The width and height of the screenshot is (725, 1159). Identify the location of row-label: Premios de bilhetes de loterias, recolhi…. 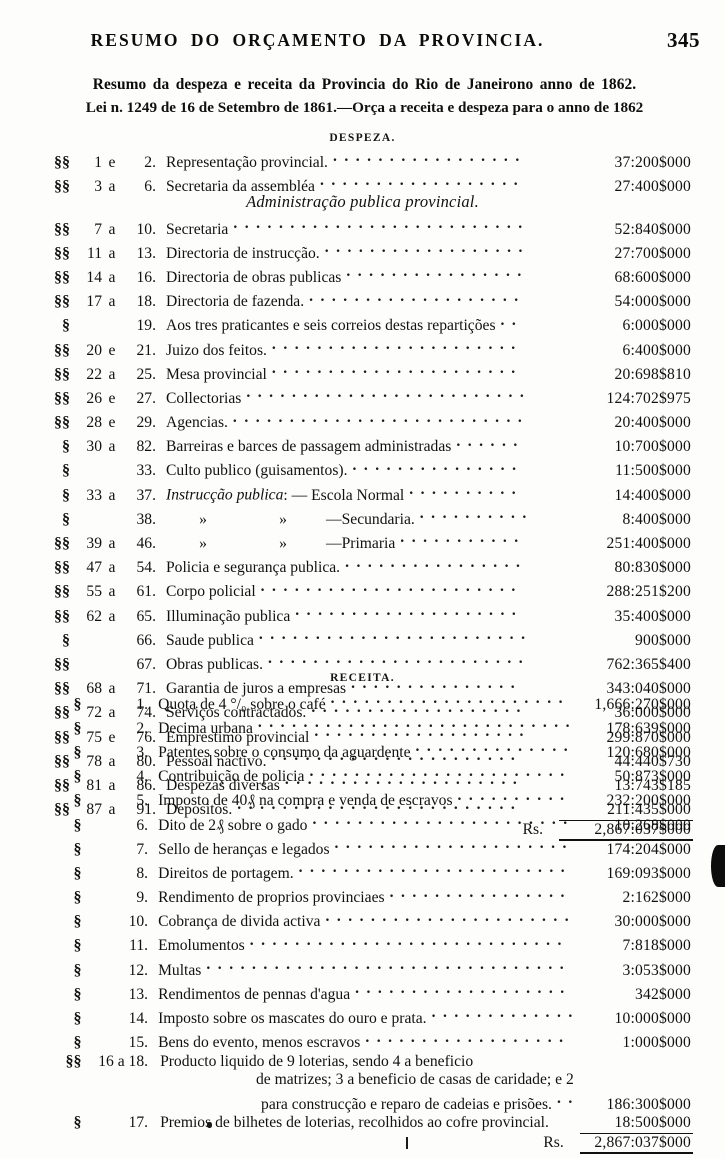
(354, 1123).